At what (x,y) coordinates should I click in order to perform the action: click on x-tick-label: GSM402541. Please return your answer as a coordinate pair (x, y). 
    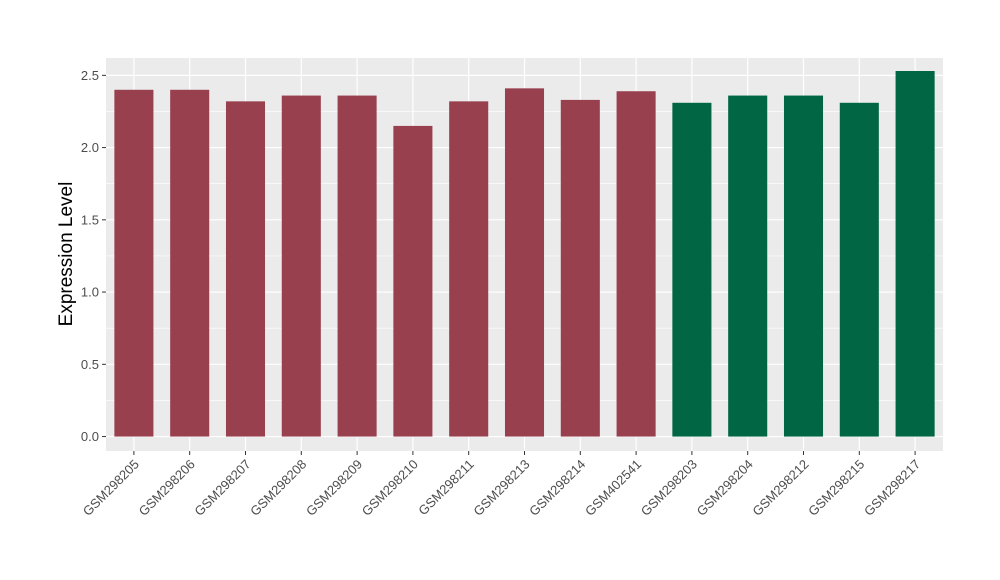
    Looking at the image, I should click on (613, 488).